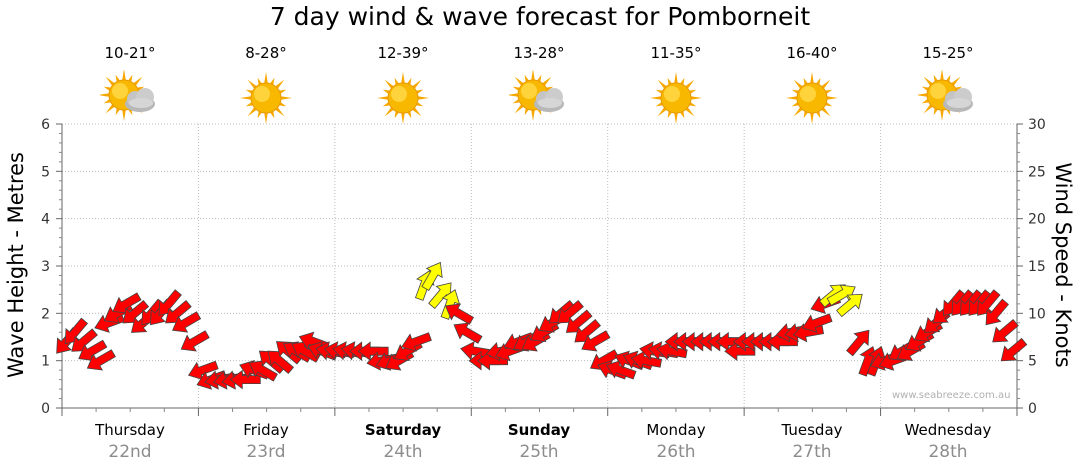 This screenshot has height=475, width=1080. I want to click on date-label-tuesday: 27th, so click(812, 452).